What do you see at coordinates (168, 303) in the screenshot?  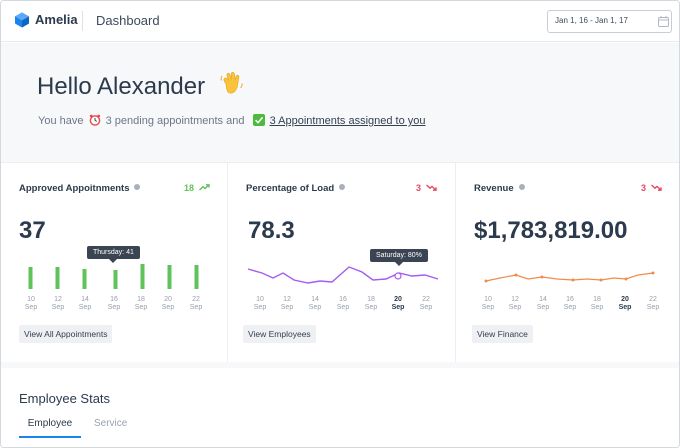 I see `tick: 20 Sep` at bounding box center [168, 303].